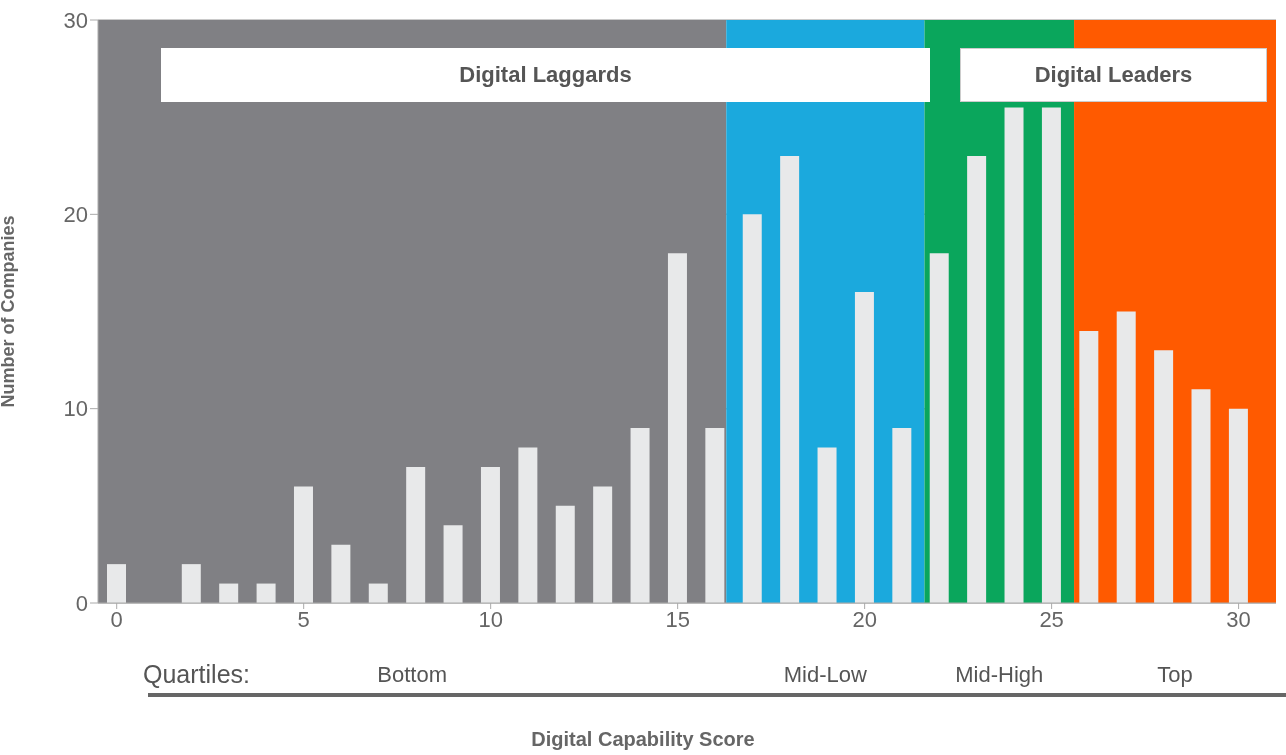 The height and width of the screenshot is (755, 1286). I want to click on x-tick-label: 10, so click(490, 619).